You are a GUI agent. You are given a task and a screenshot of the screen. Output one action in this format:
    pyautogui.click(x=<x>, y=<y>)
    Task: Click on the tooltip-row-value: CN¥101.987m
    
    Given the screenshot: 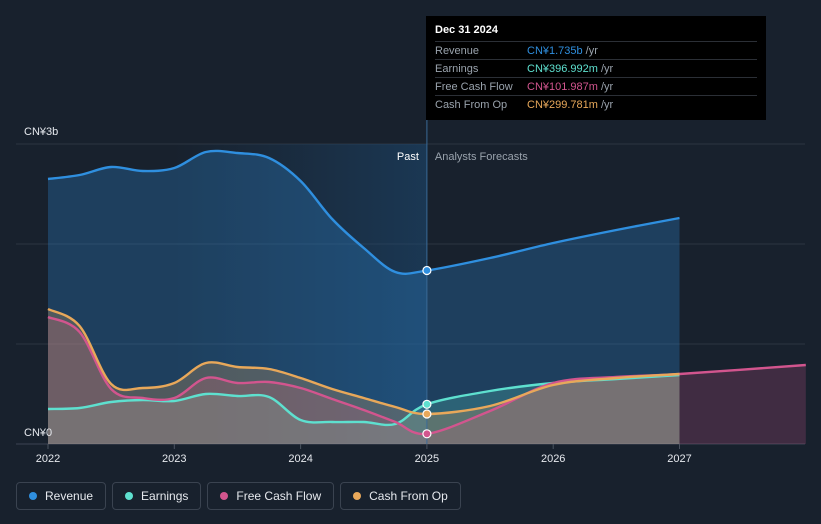 What is the action you would take?
    pyautogui.click(x=562, y=86)
    